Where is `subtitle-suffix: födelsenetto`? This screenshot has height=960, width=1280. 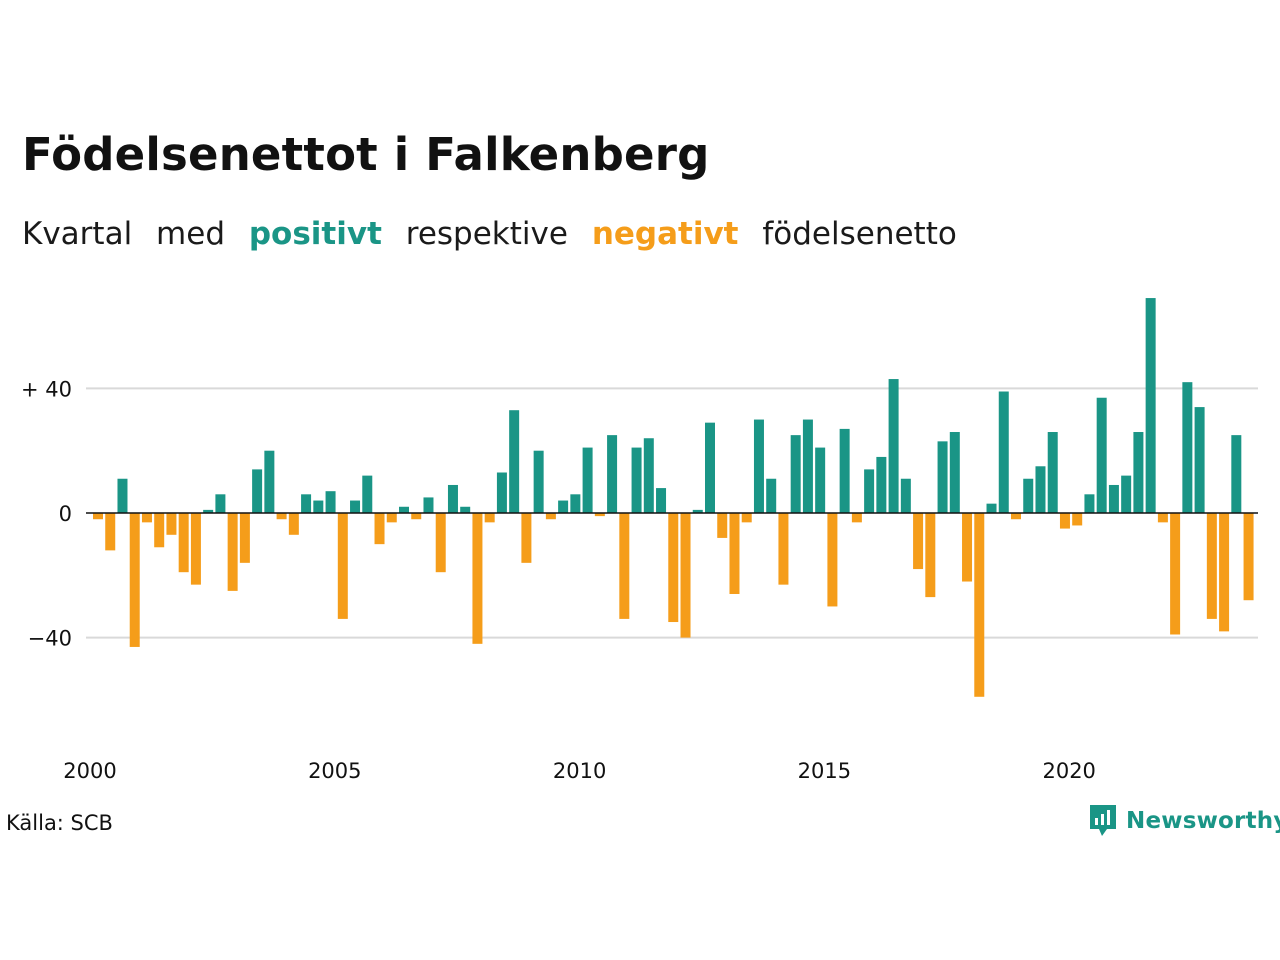
subtitle-suffix: födelsenetto is located at coordinates (859, 234).